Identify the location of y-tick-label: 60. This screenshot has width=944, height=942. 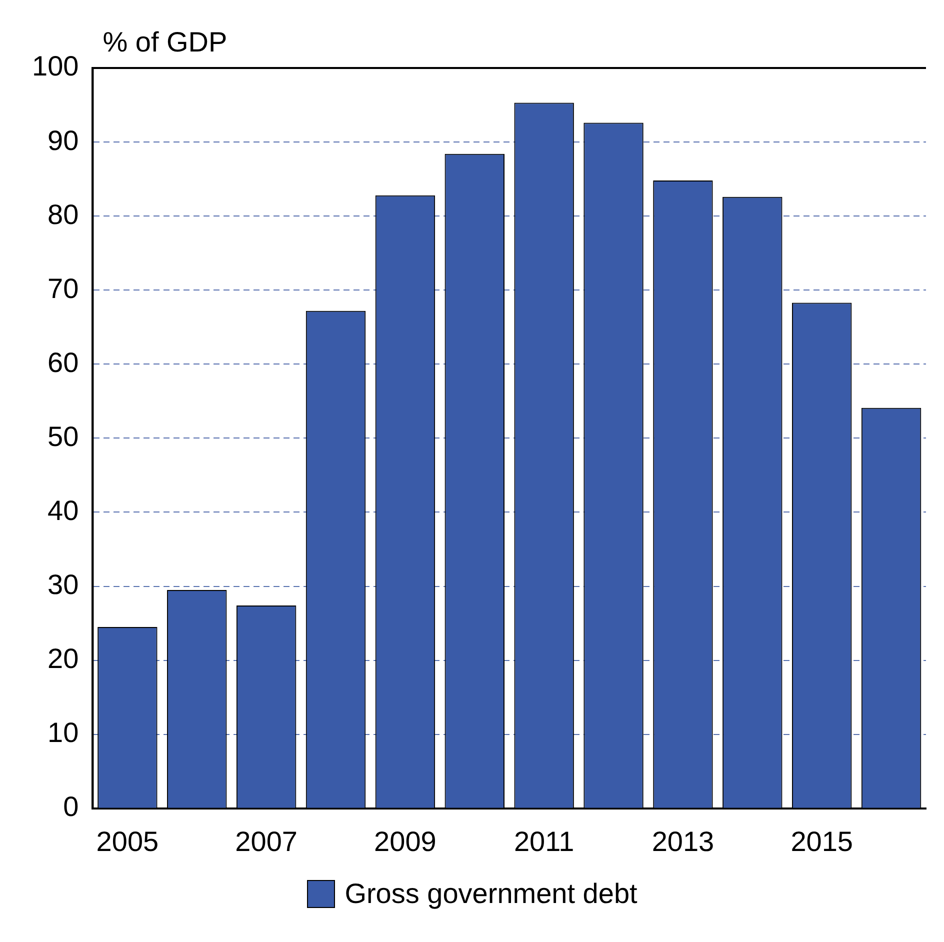
(63, 362).